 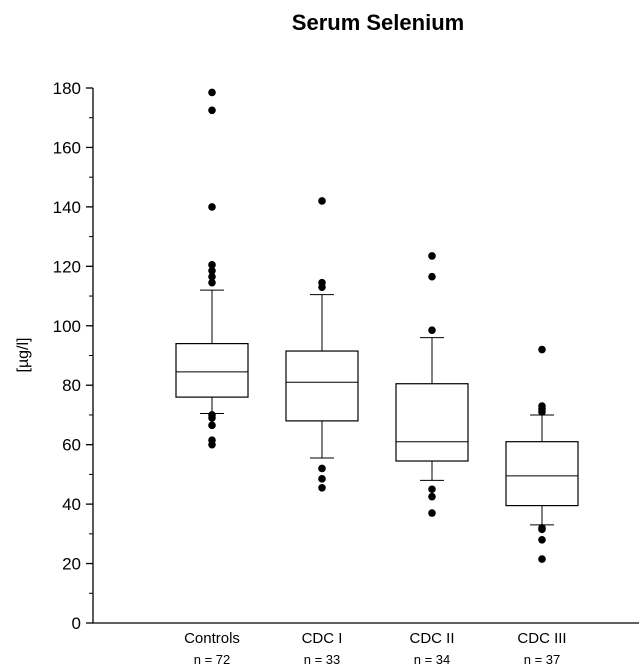 What do you see at coordinates (76, 623) in the screenshot?
I see `y-tick-label: 0` at bounding box center [76, 623].